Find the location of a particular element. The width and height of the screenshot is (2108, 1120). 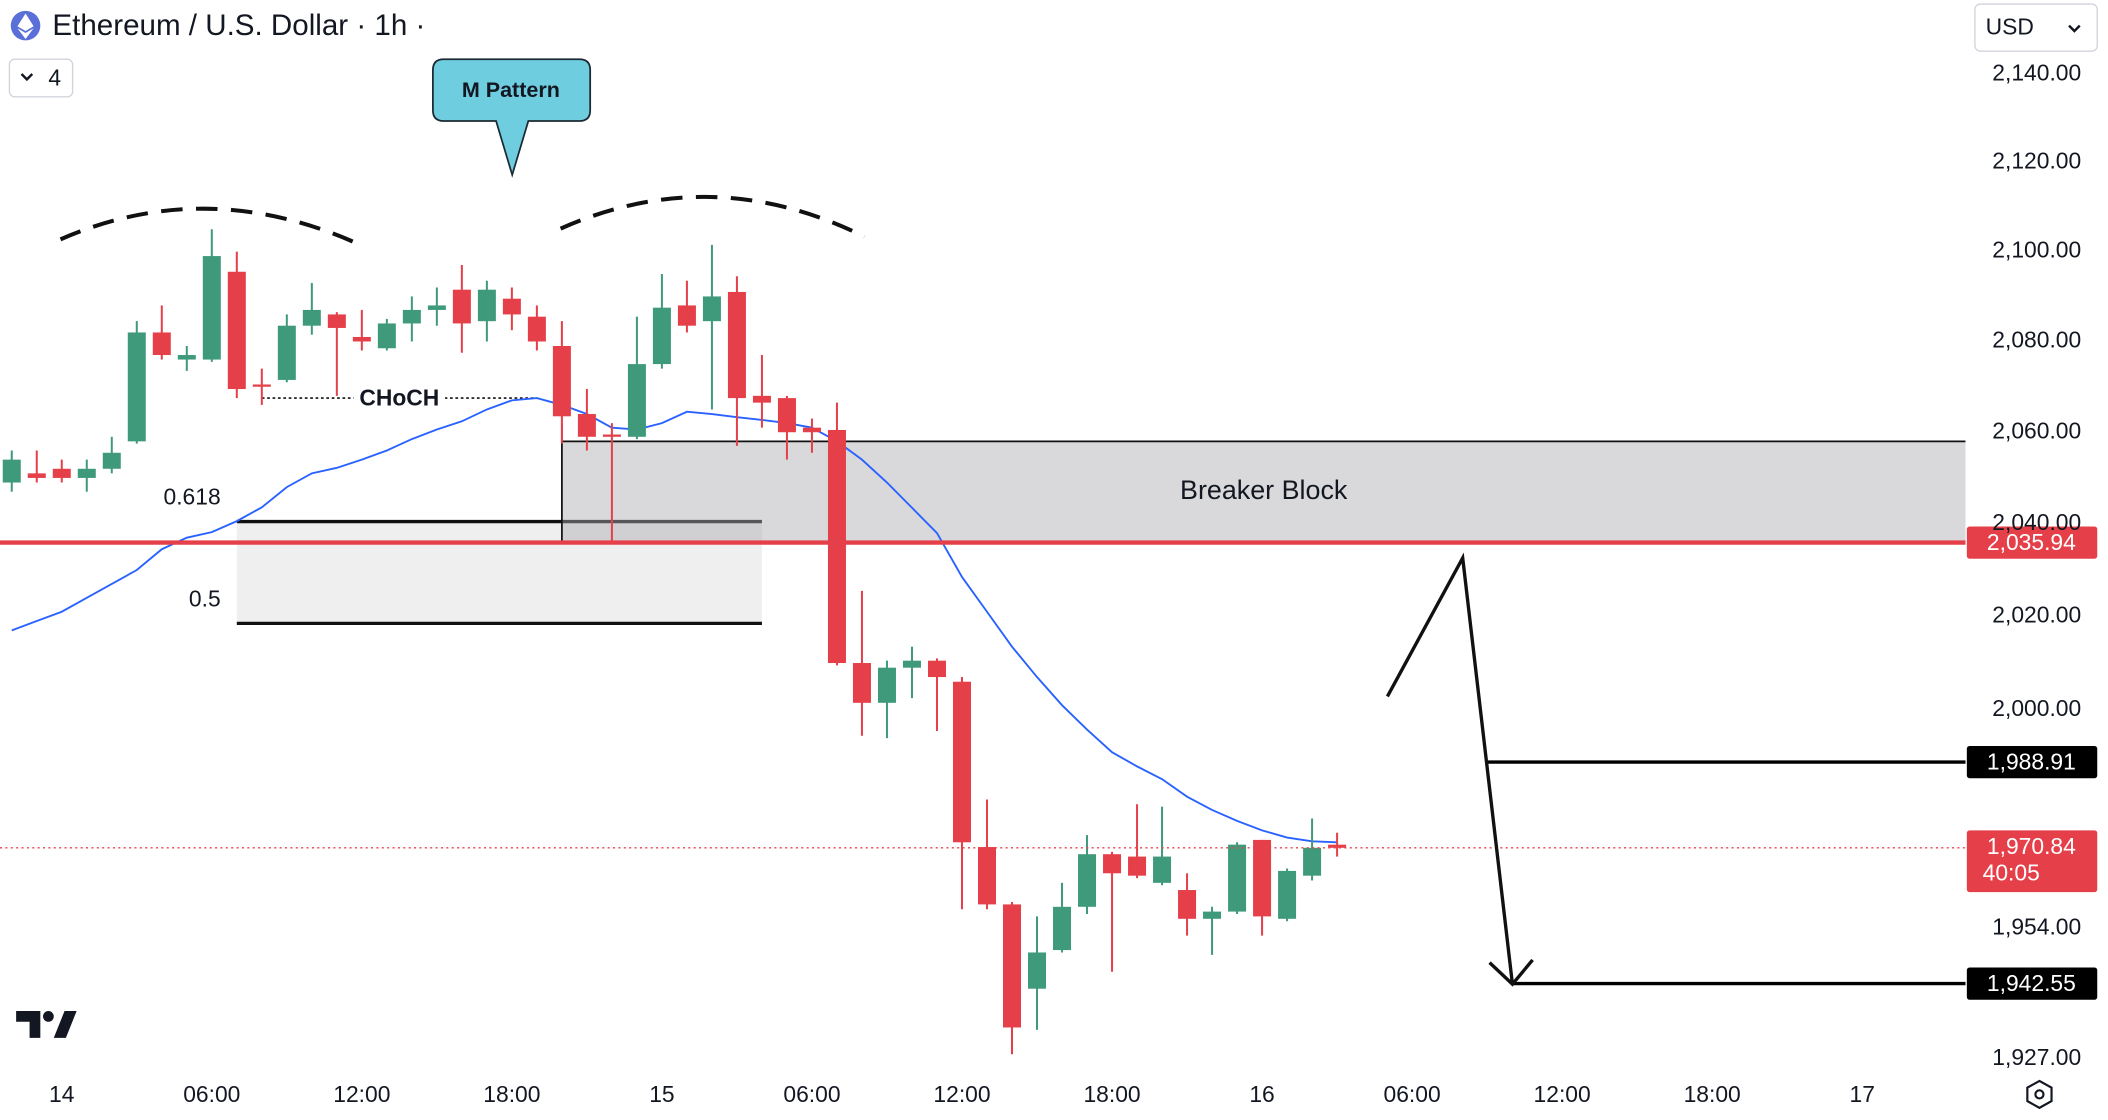

choch-label-bg is located at coordinates (399, 398).